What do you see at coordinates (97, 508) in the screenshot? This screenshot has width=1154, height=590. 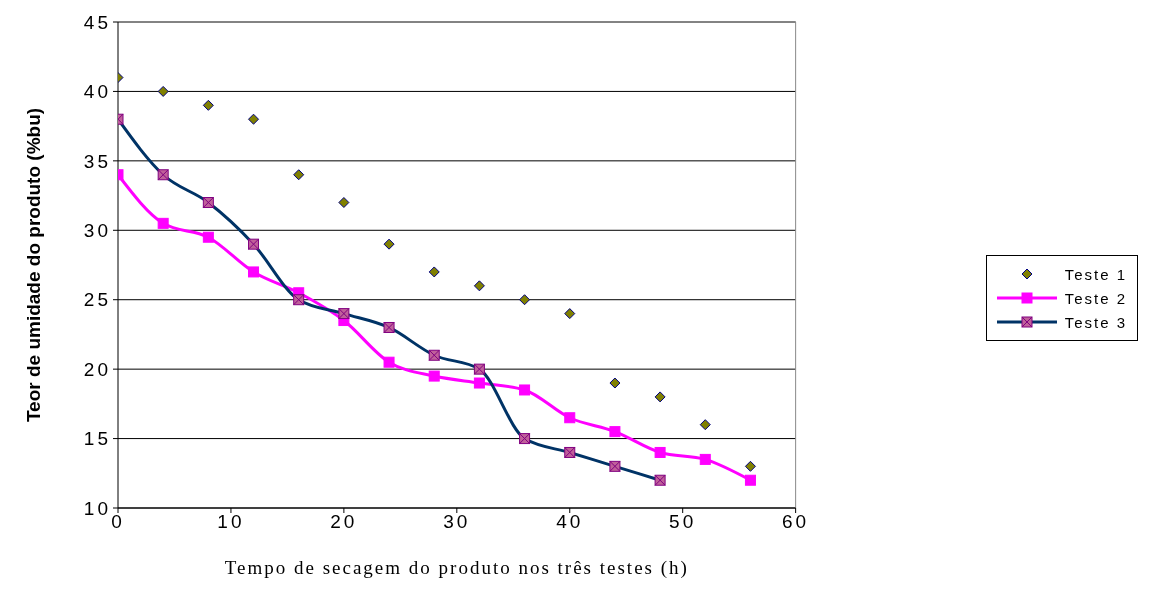 I see `y-tick-label: 10` at bounding box center [97, 508].